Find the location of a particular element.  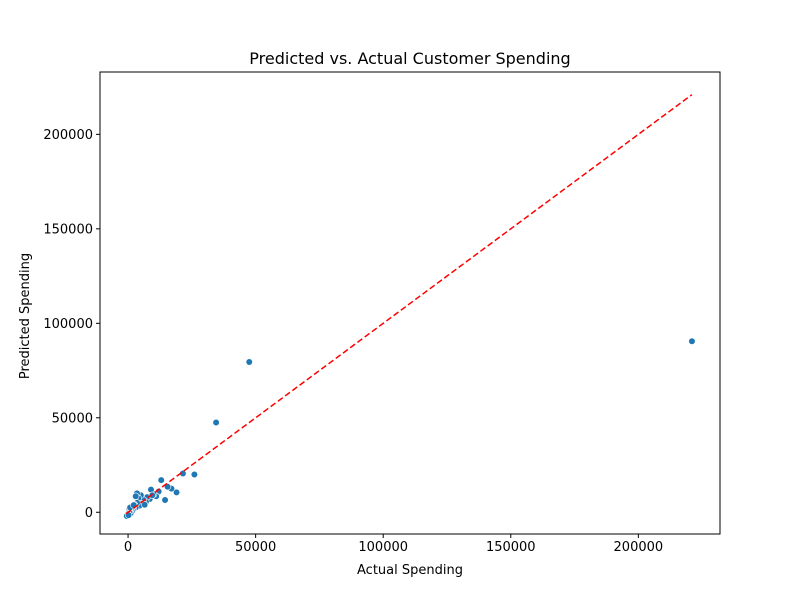

y-tick-label: 150000 is located at coordinates (68, 229).